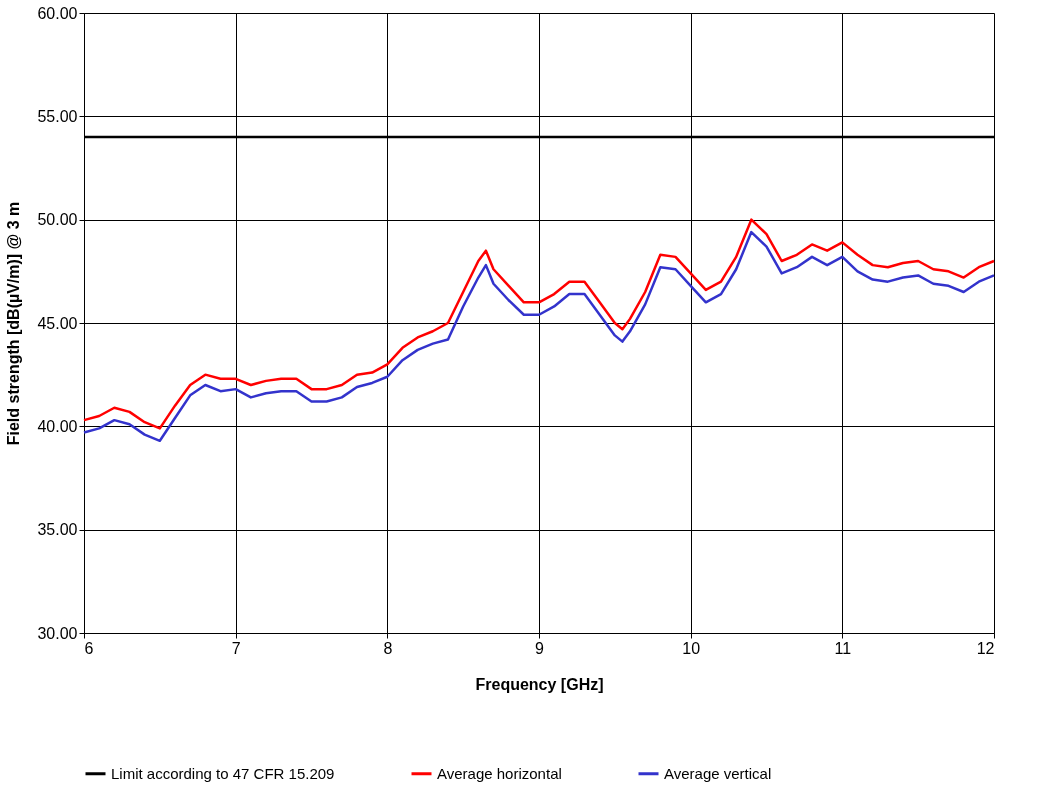 The width and height of the screenshot is (1053, 812). What do you see at coordinates (14, 323) in the screenshot?
I see `y-axis-title: Field strength [dB(µV/m)] @ 3 m` at bounding box center [14, 323].